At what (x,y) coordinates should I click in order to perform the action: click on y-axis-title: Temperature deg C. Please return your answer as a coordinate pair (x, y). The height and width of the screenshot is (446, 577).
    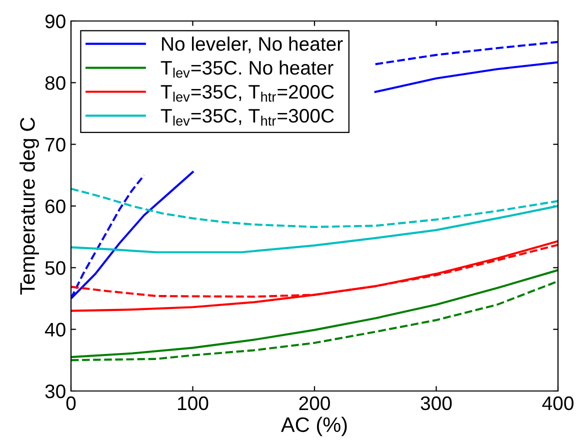
    Looking at the image, I should click on (29, 206).